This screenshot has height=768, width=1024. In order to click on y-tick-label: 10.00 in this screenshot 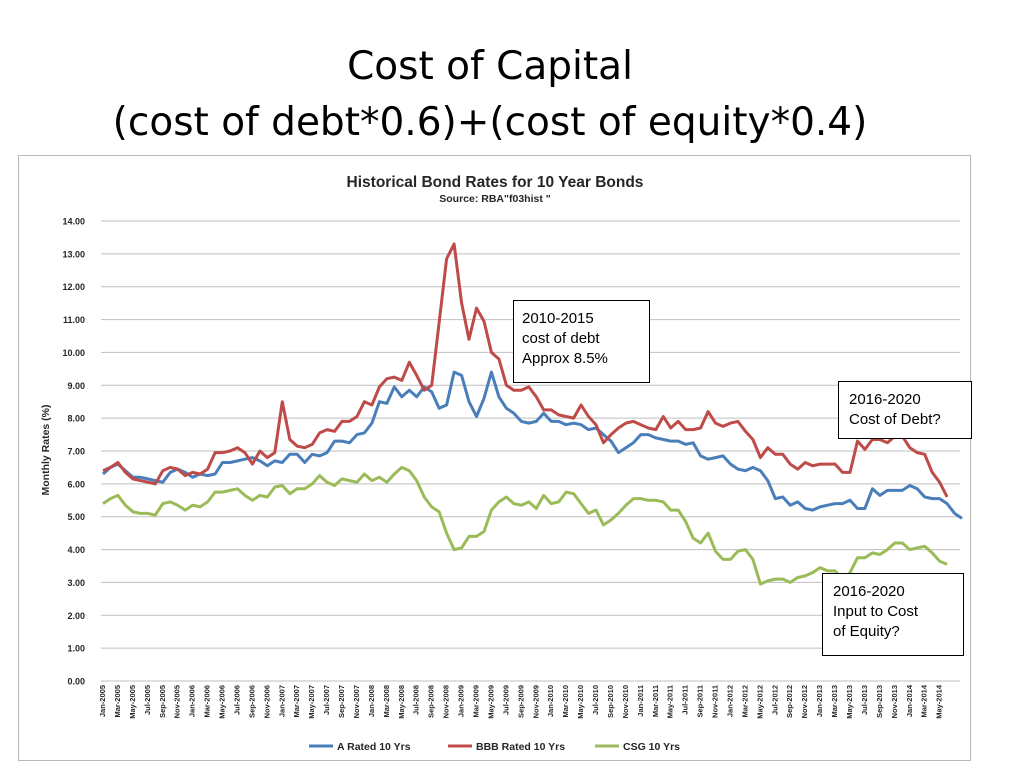, I will do `click(73, 353)`.